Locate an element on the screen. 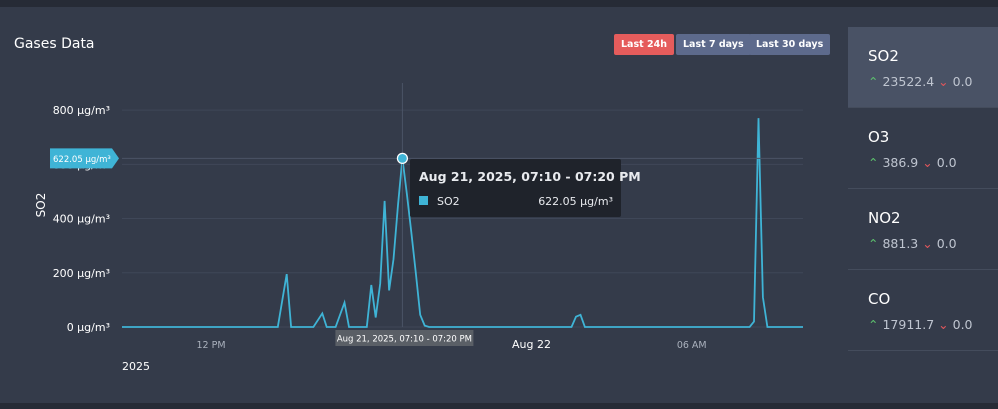 The height and width of the screenshot is (409, 998). range-button: Last 30 days is located at coordinates (790, 44).